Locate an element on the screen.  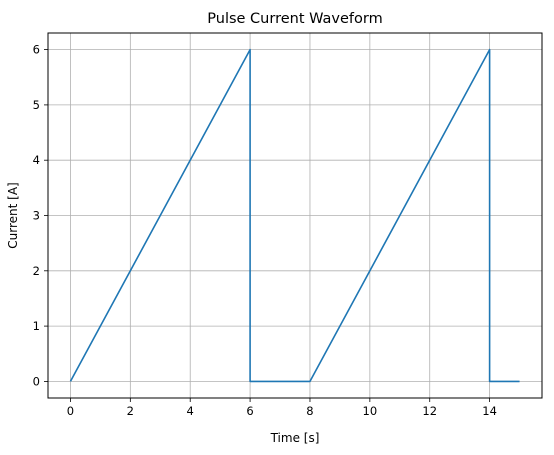
x-tick-label: 4 is located at coordinates (190, 411).